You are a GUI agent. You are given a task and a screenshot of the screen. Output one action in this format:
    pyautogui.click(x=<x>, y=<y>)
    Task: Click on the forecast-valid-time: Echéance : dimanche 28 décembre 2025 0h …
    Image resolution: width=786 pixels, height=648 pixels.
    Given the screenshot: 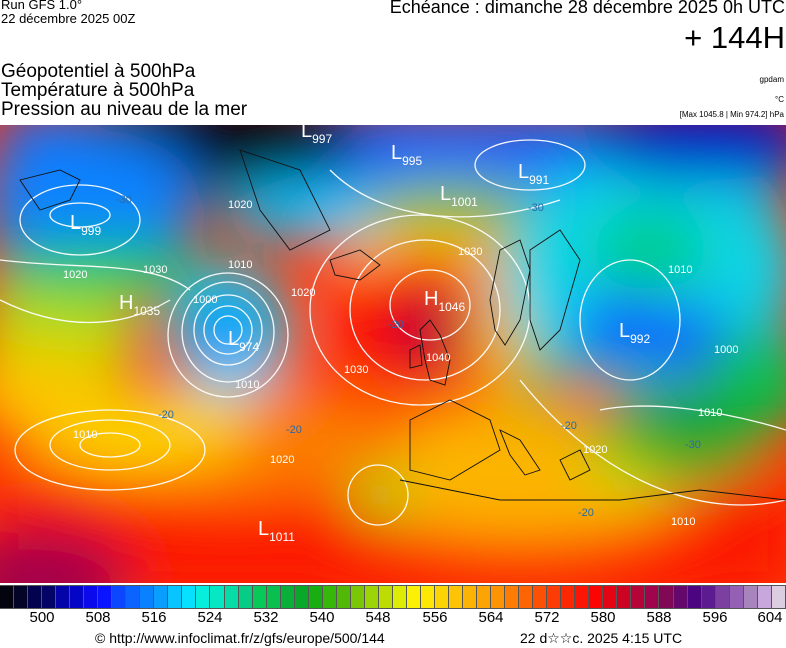 What is the action you would take?
    pyautogui.click(x=587, y=8)
    